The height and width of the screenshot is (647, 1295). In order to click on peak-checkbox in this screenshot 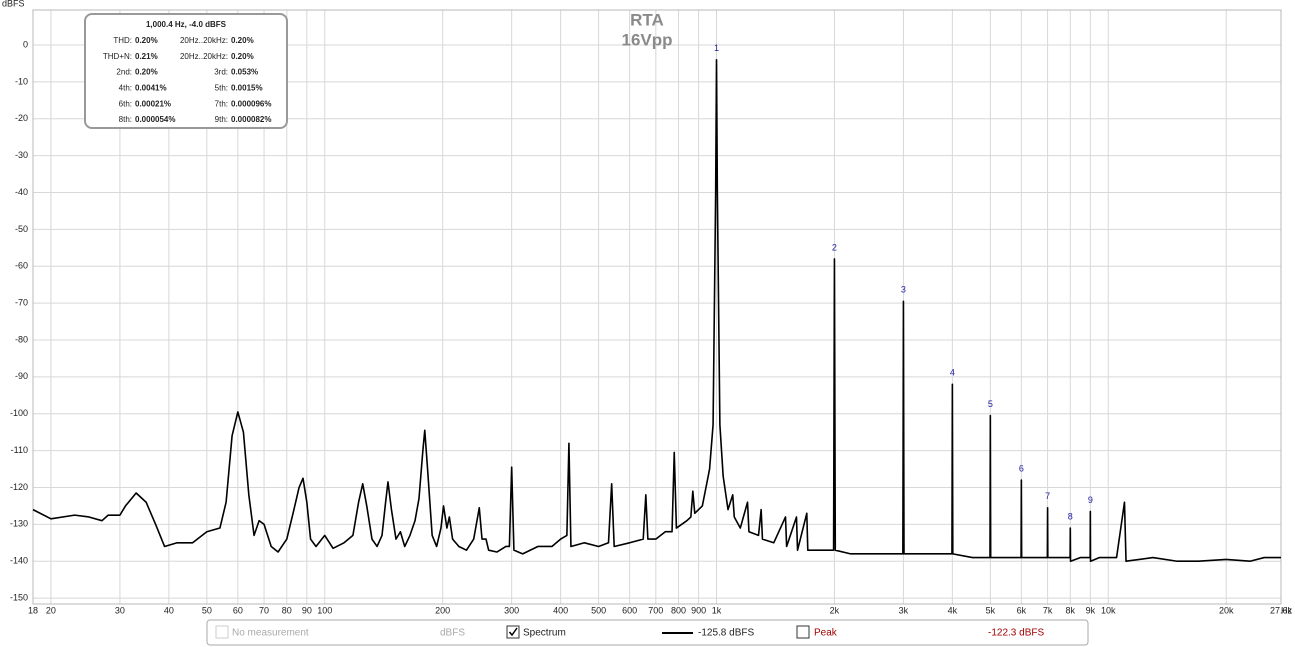, I will do `click(803, 632)`.